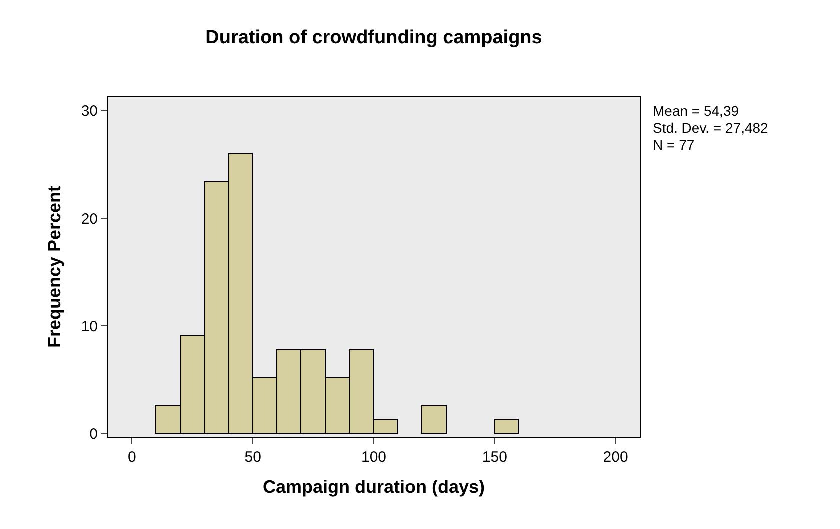 The width and height of the screenshot is (840, 529). Describe the element at coordinates (711, 128) in the screenshot. I see `text: Std. Dev. = 27,482` at that location.